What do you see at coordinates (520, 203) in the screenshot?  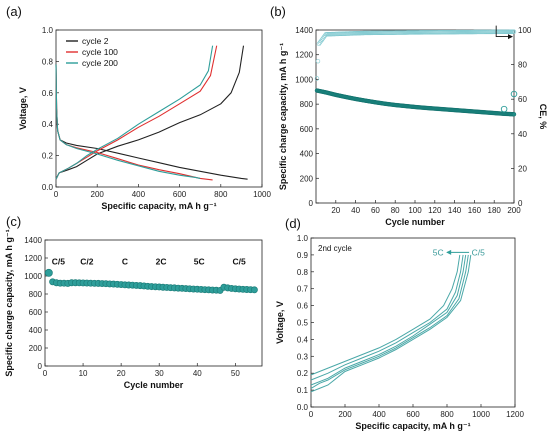 I see `y-right-tick-label: 0` at bounding box center [520, 203].